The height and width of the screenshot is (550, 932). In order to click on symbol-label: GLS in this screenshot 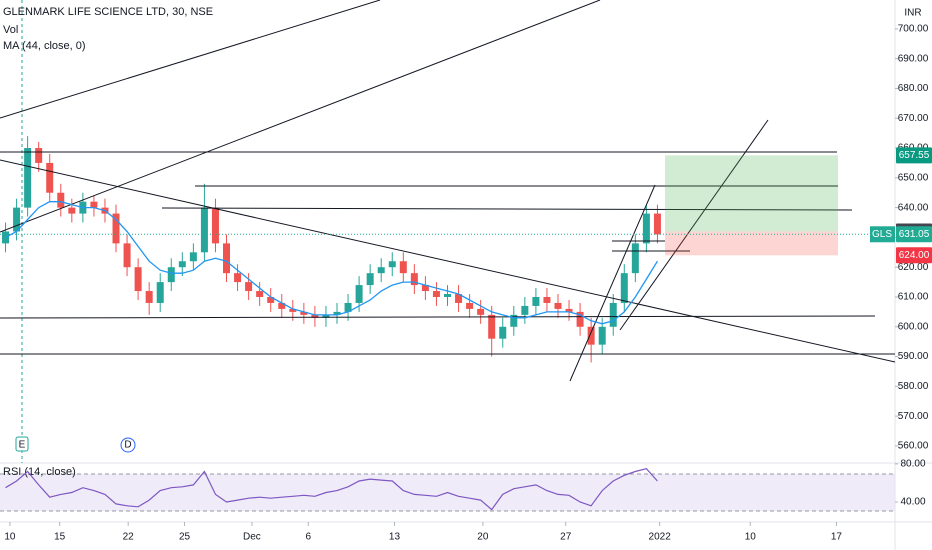, I will do `click(882, 234)`.